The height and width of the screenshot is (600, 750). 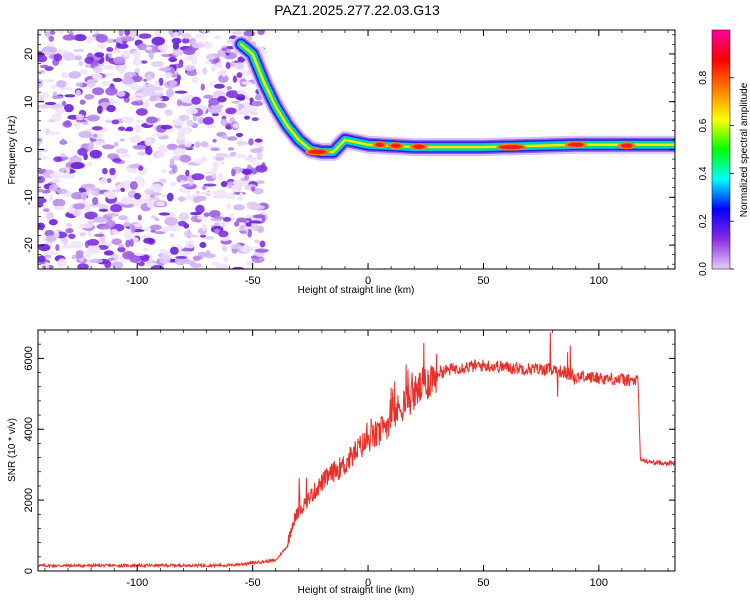 What do you see at coordinates (12, 150) in the screenshot?
I see `spectrogram-y-label: Frequency (Hz)` at bounding box center [12, 150].